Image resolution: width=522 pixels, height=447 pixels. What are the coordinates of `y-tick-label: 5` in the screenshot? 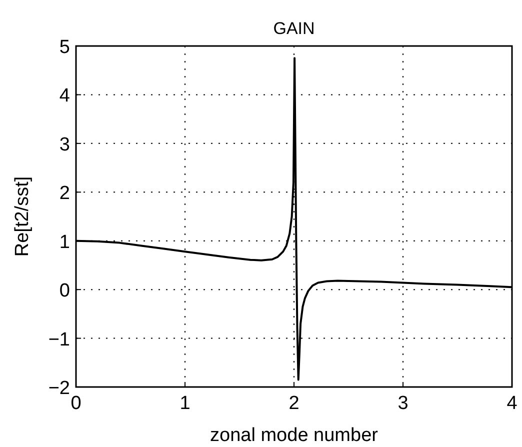 It's located at (64, 47).